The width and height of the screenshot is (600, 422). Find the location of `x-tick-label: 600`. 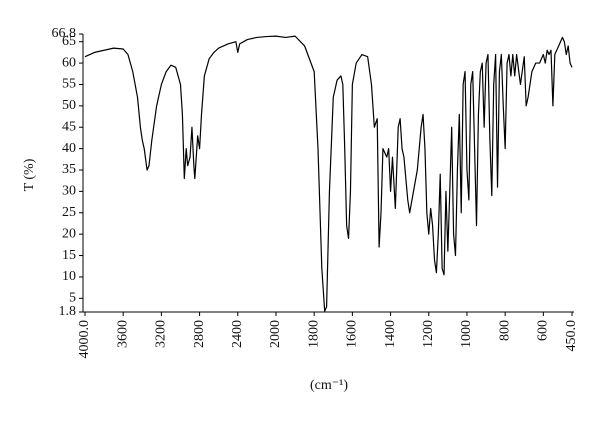

x-tick-label: 600 is located at coordinates (543, 330).